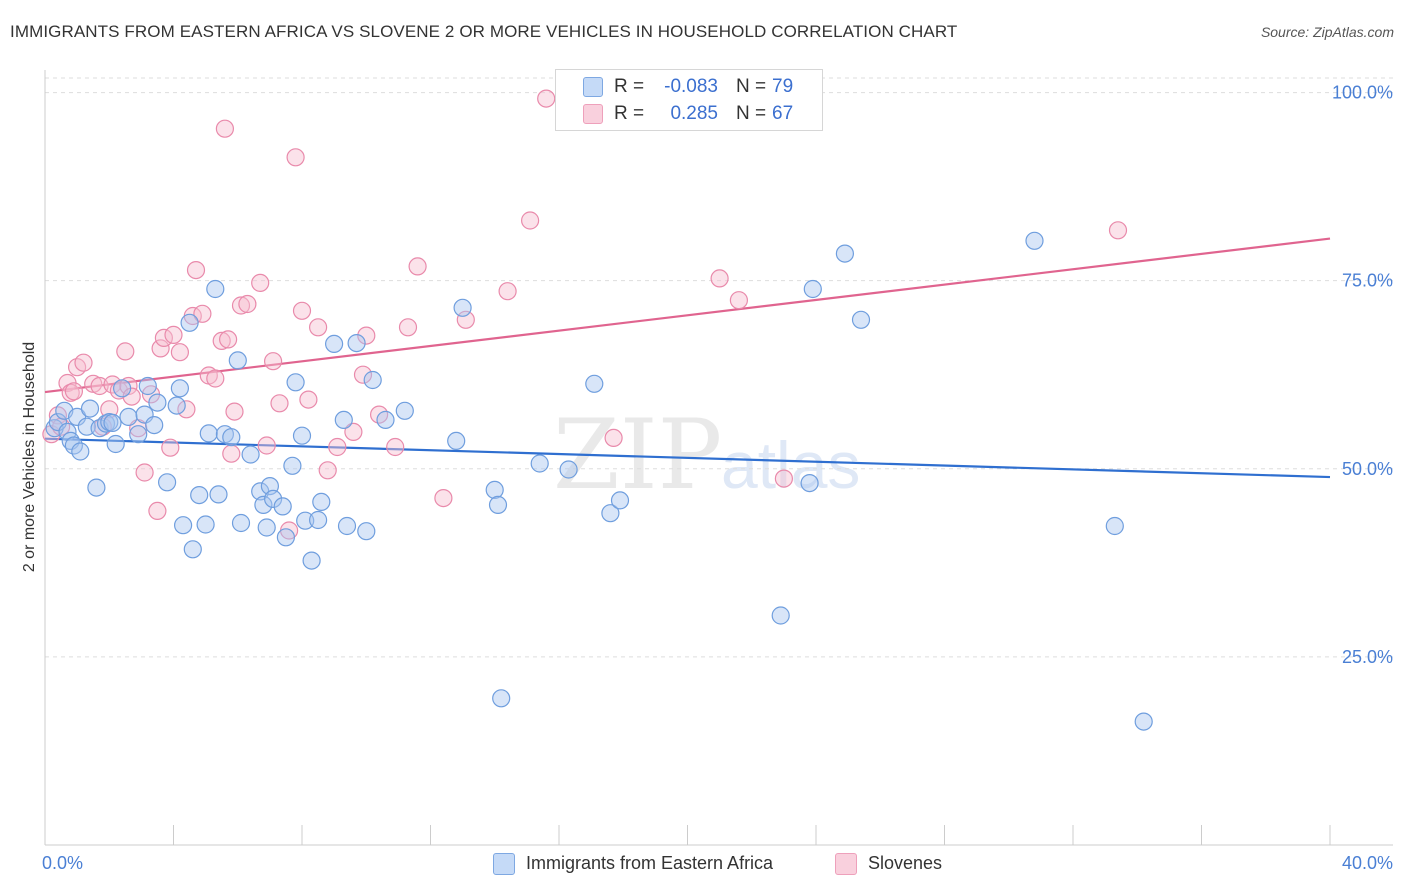 The width and height of the screenshot is (1406, 892). I want to click on y-axis-title: 2 or more Vehicles in Household, so click(29, 457).